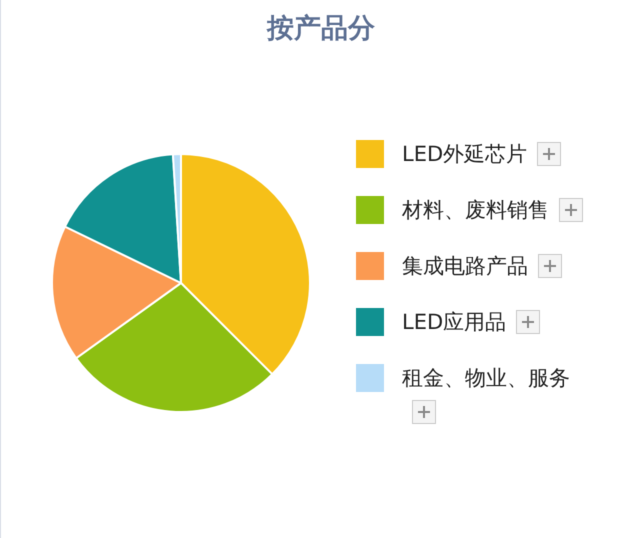 The height and width of the screenshot is (538, 640). I want to click on legend-label: LED应用品, so click(454, 322).